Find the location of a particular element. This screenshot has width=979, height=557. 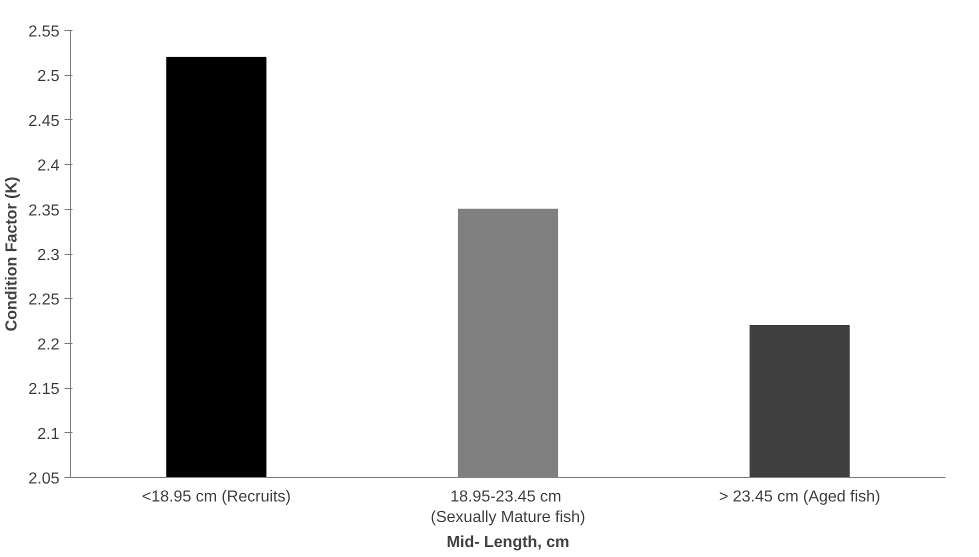

x-axis-title: Mid- Length, cm is located at coordinates (508, 542).